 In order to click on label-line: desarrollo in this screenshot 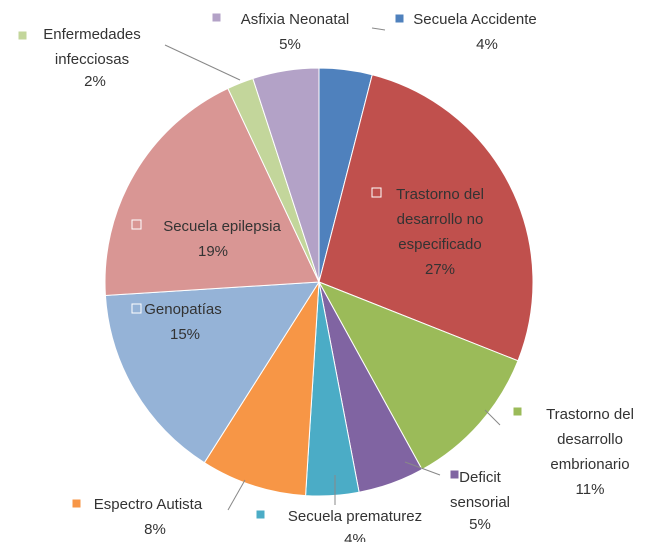, I will do `click(590, 439)`.